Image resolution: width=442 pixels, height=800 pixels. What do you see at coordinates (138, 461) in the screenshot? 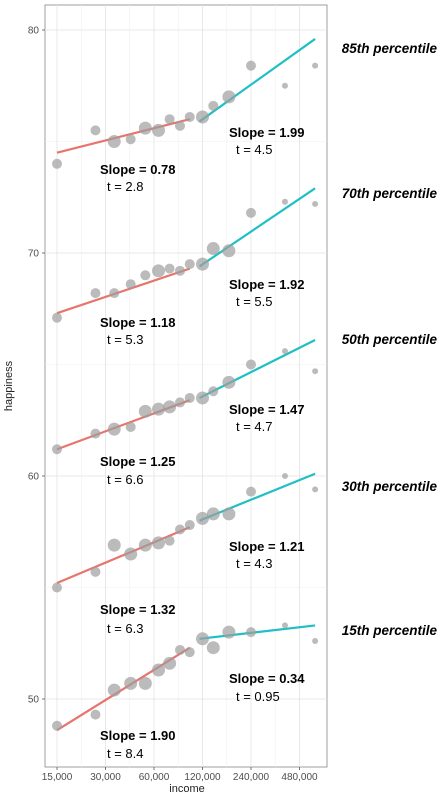
I see `slope-label-low-income: Slope = 1.25` at bounding box center [138, 461].